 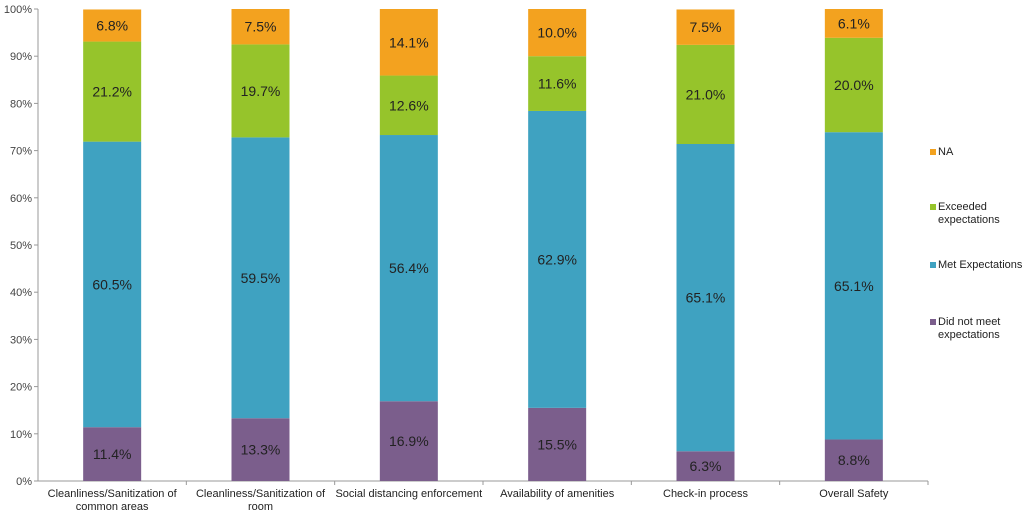 I want to click on y-tick-label: 60%, so click(x=21, y=199).